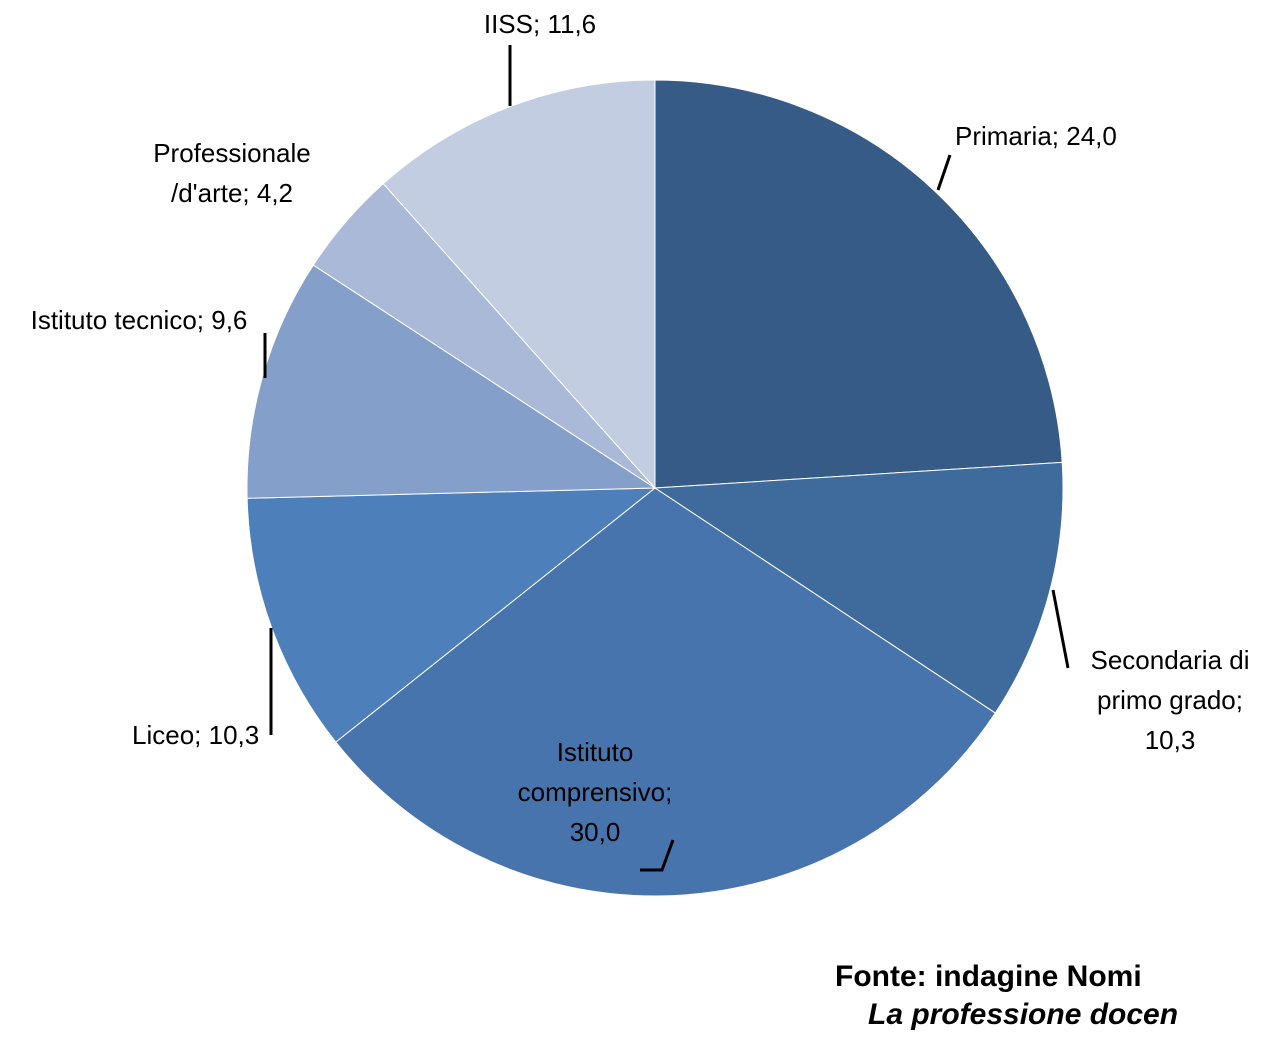  I want to click on data-label: Secondaria di primo grado; 10,3, so click(1170, 700).